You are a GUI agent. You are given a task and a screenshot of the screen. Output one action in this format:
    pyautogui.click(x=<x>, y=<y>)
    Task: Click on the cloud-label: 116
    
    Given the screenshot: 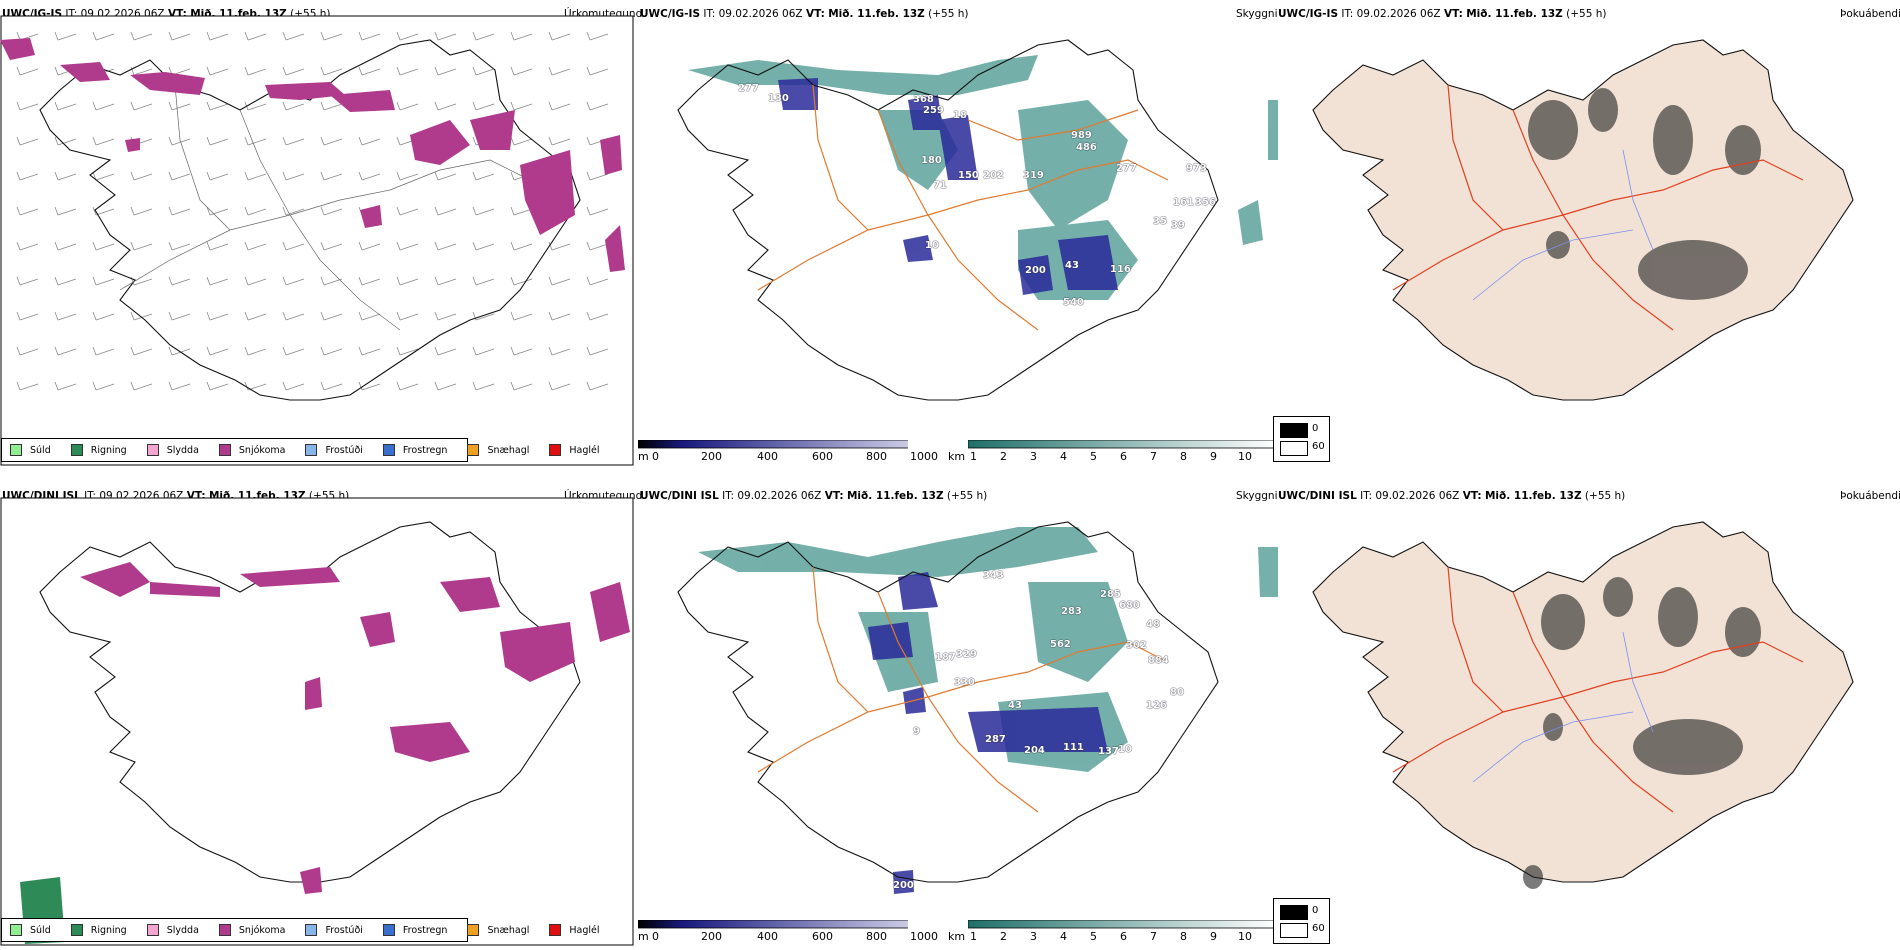 What is the action you would take?
    pyautogui.click(x=1120, y=269)
    